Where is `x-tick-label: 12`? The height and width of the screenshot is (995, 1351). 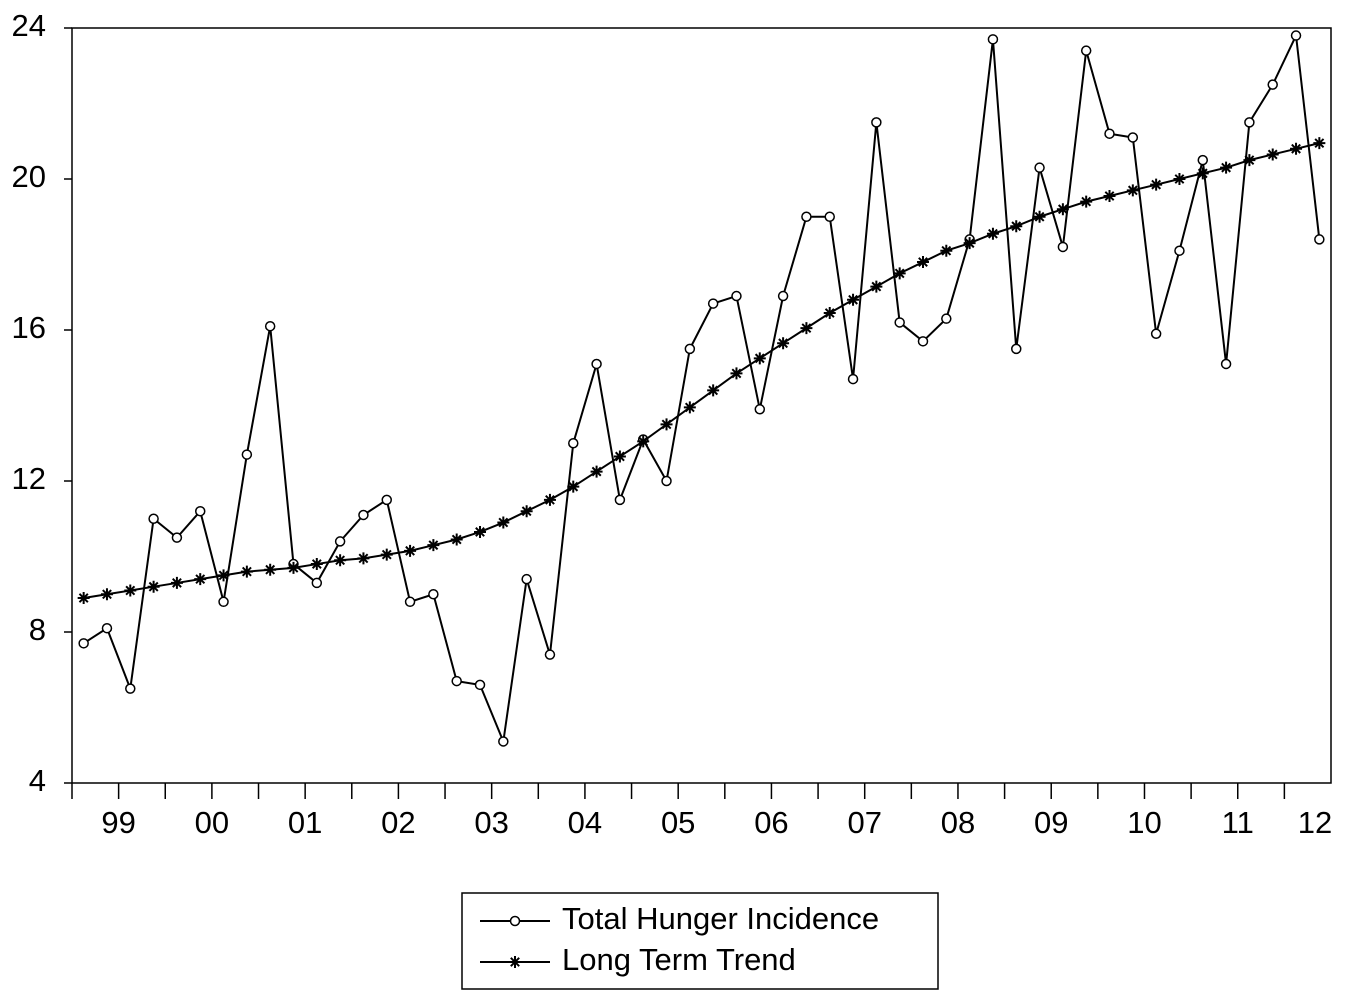 x-tick-label: 12 is located at coordinates (1315, 822).